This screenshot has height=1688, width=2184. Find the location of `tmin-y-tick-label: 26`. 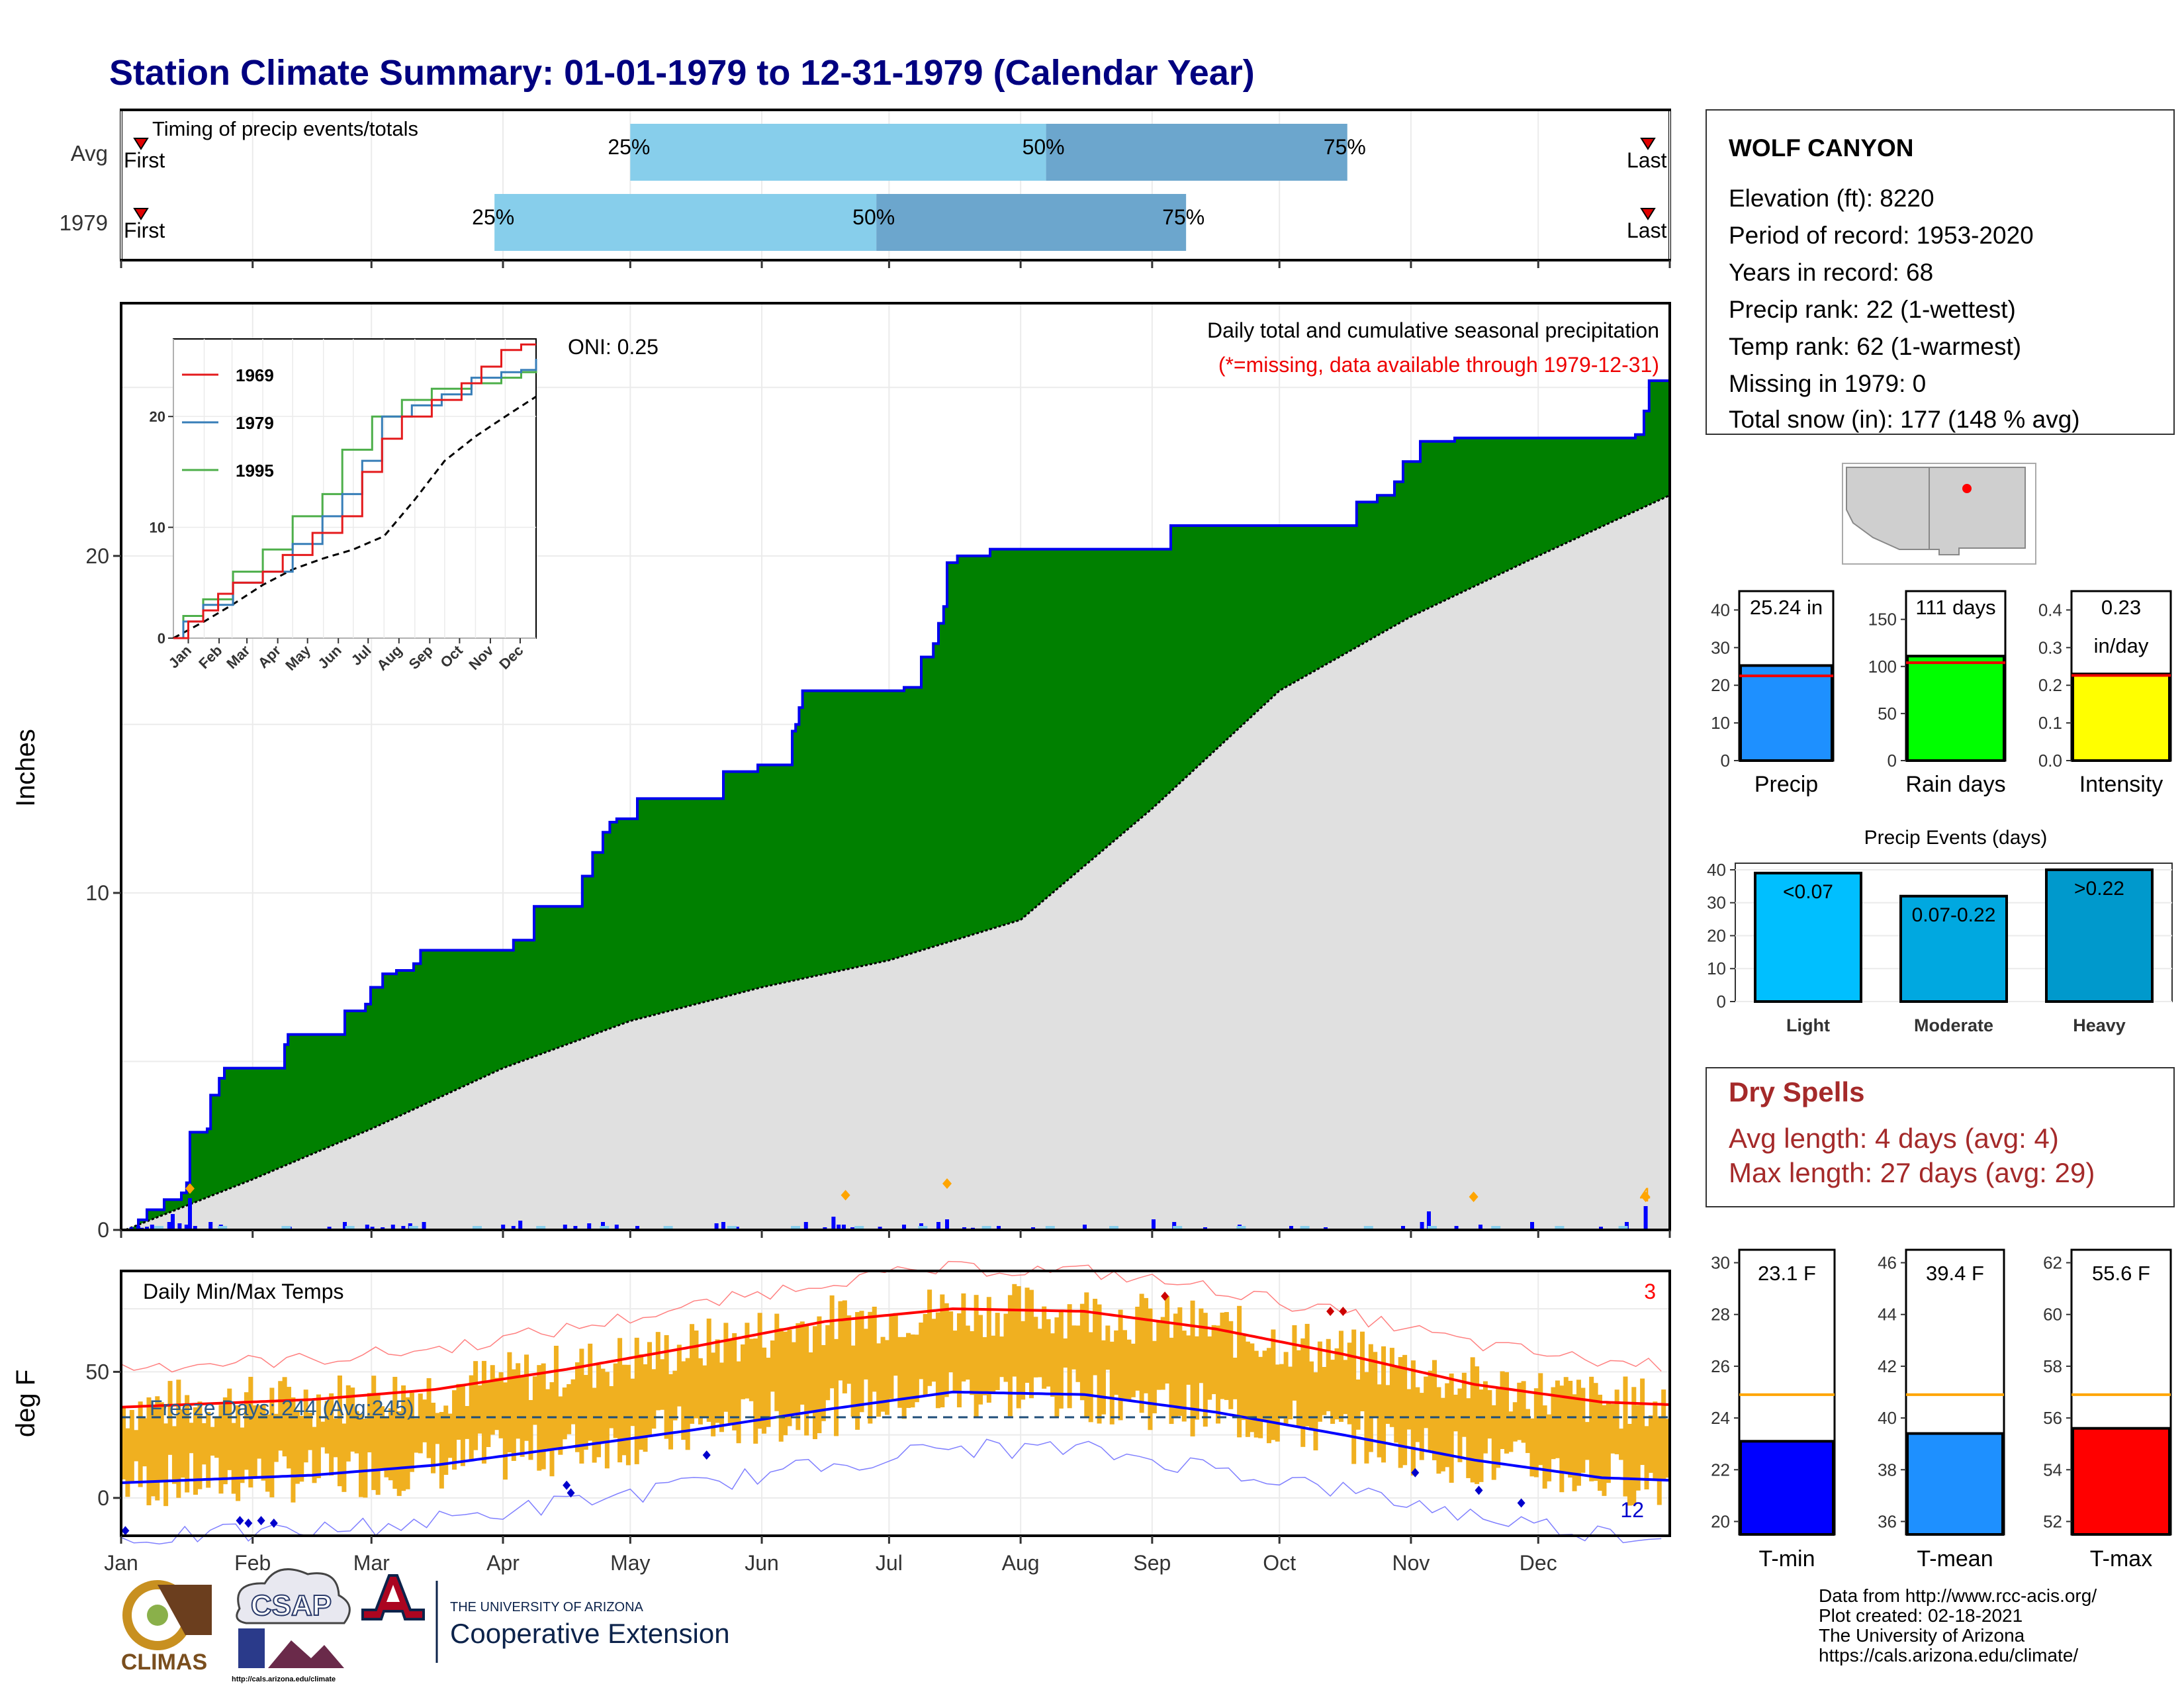

tmin-y-tick-label: 26 is located at coordinates (1720, 1366).